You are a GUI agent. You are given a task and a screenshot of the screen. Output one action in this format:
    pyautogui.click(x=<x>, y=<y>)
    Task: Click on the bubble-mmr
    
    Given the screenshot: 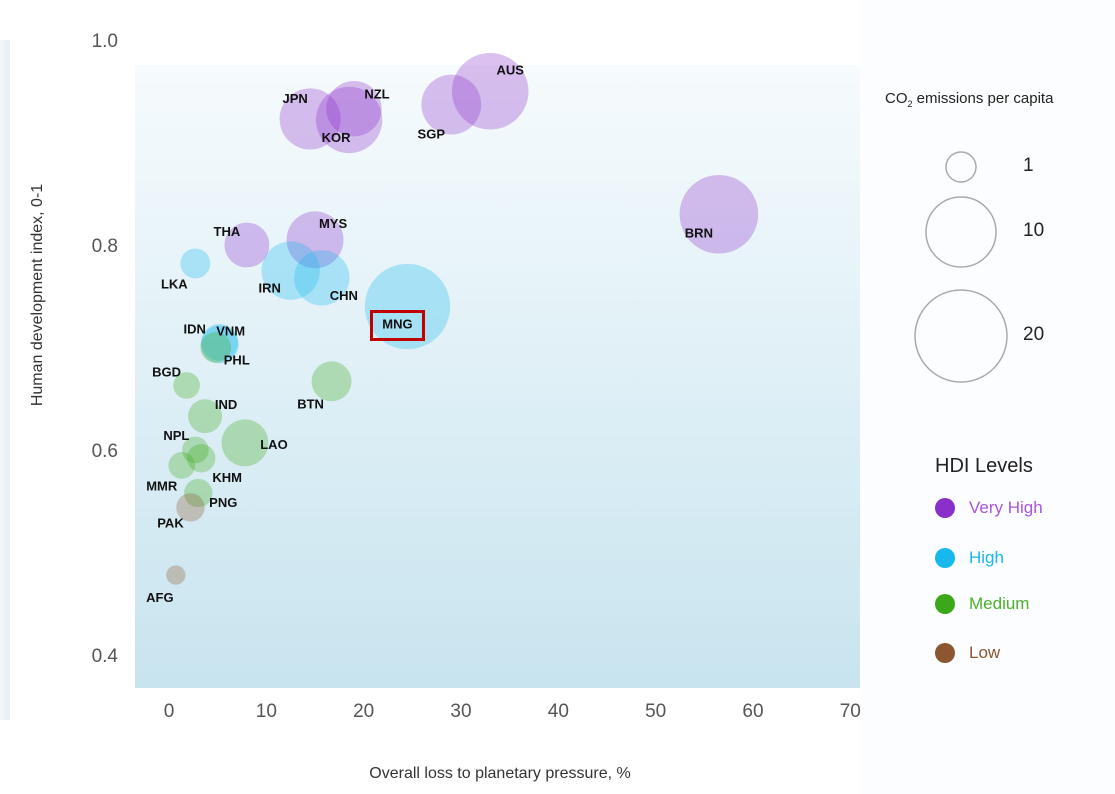 What is the action you would take?
    pyautogui.click(x=182, y=465)
    